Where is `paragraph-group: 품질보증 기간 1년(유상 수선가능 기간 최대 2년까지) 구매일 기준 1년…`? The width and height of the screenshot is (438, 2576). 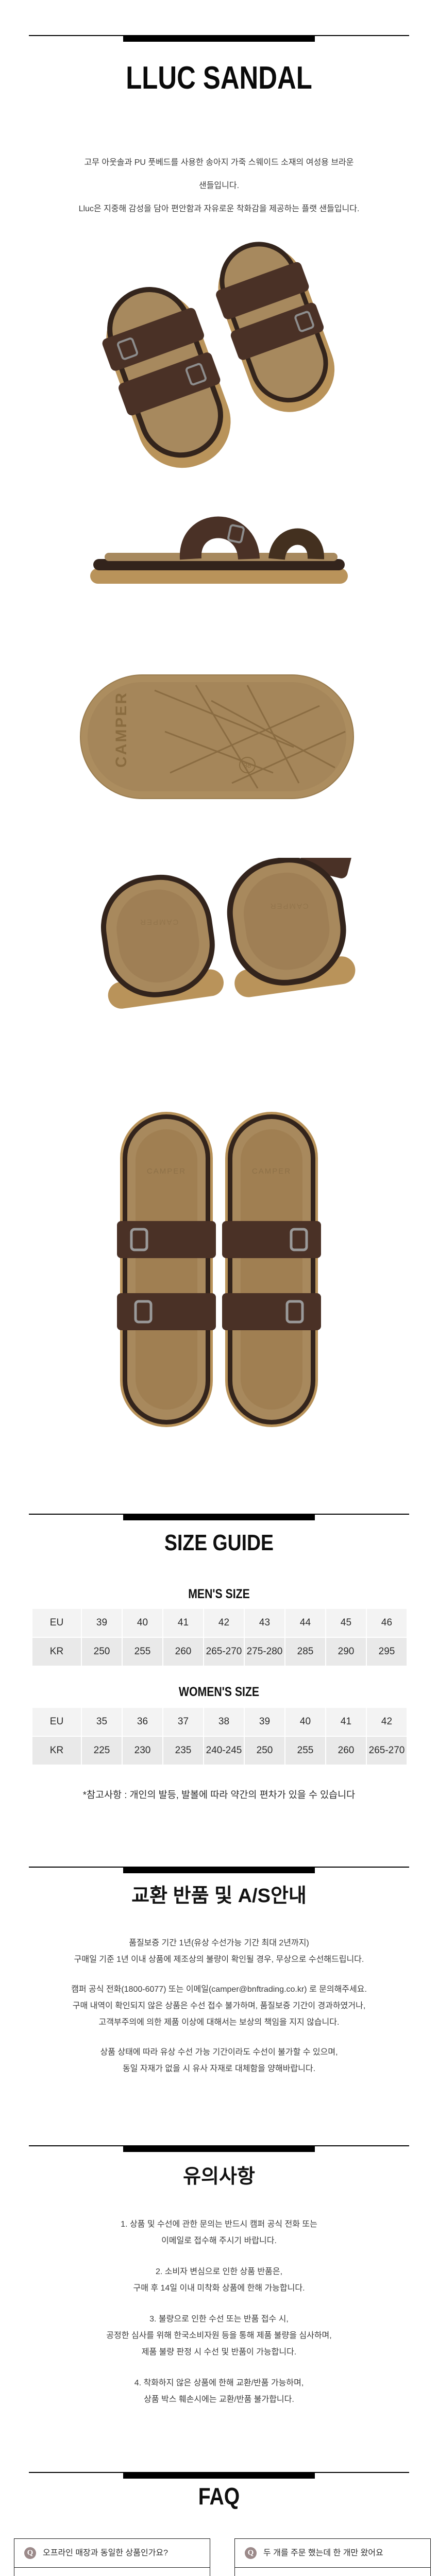 paragraph-group: 품질보증 기간 1년(유상 수선가능 기간 최대 2년까지) 구매일 기준 1년… is located at coordinates (219, 1951).